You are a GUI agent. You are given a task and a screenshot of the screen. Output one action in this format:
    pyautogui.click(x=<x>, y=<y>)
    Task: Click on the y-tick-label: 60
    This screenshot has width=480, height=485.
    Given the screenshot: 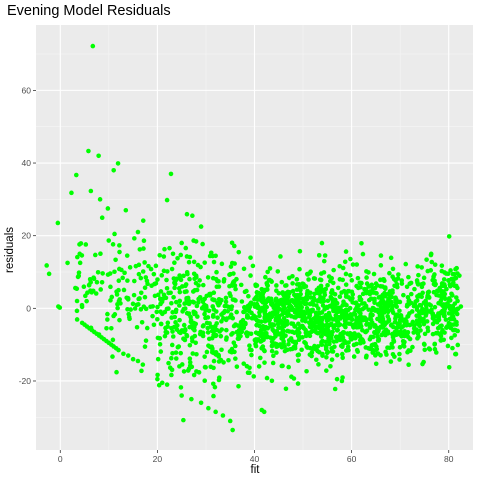 What is the action you would take?
    pyautogui.click(x=27, y=90)
    